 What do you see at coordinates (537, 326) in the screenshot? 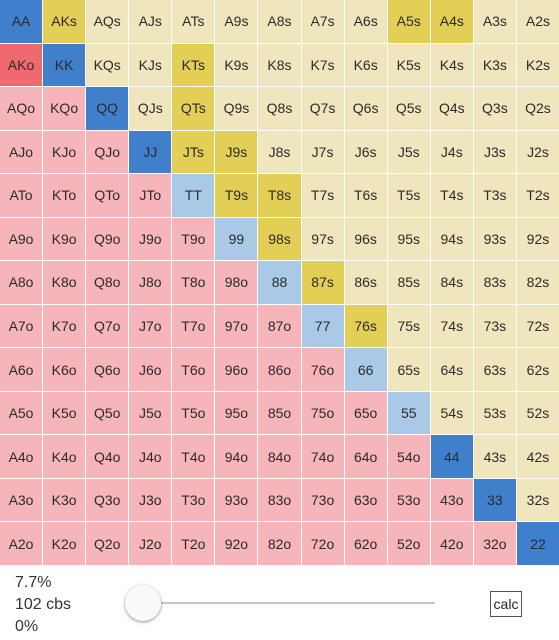
I see `hand-cell-72s: 72s` at bounding box center [537, 326].